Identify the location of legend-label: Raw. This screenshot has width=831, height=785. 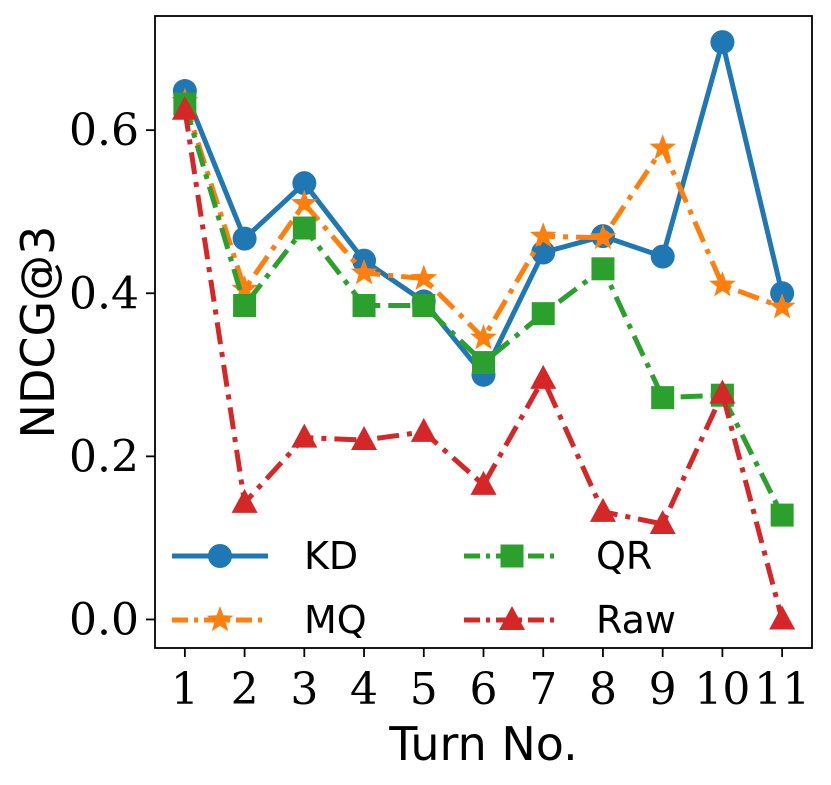
(636, 620).